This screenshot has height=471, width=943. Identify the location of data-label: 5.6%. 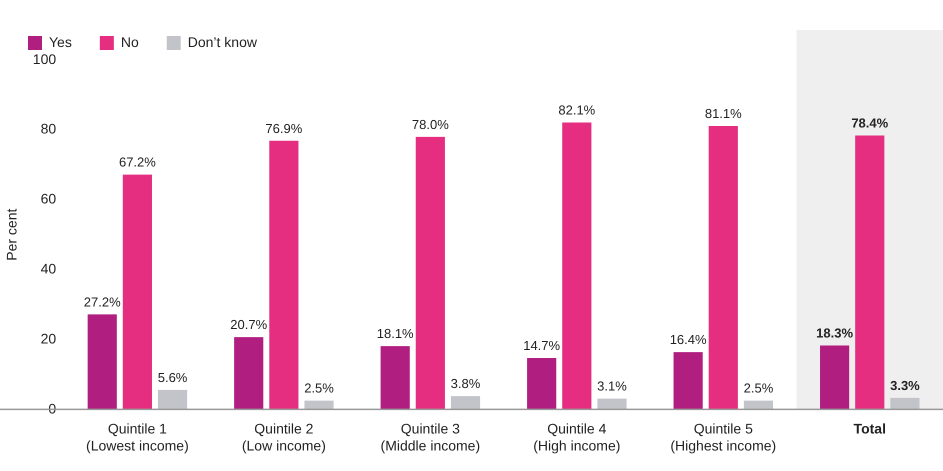
(173, 377).